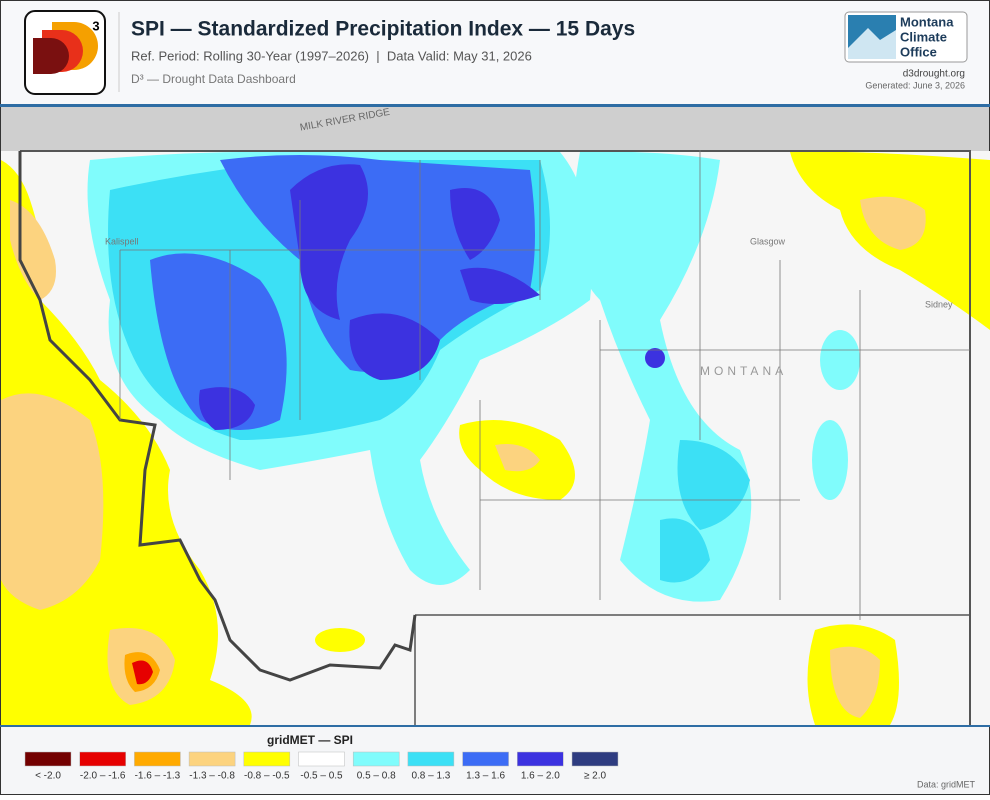 The image size is (990, 800). I want to click on legend-label: < -2.0, so click(48, 776).